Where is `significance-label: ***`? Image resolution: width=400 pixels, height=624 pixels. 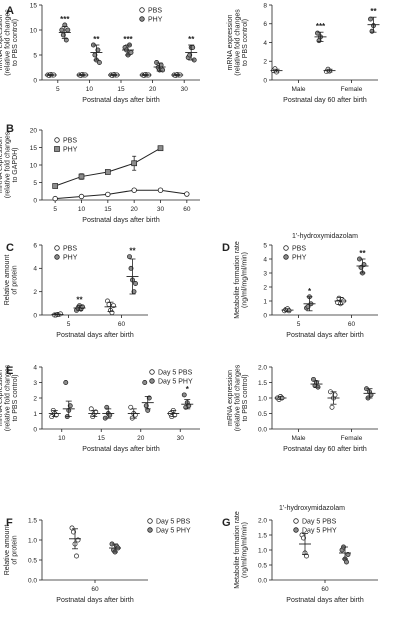 significance-label: *** is located at coordinates (321, 26).